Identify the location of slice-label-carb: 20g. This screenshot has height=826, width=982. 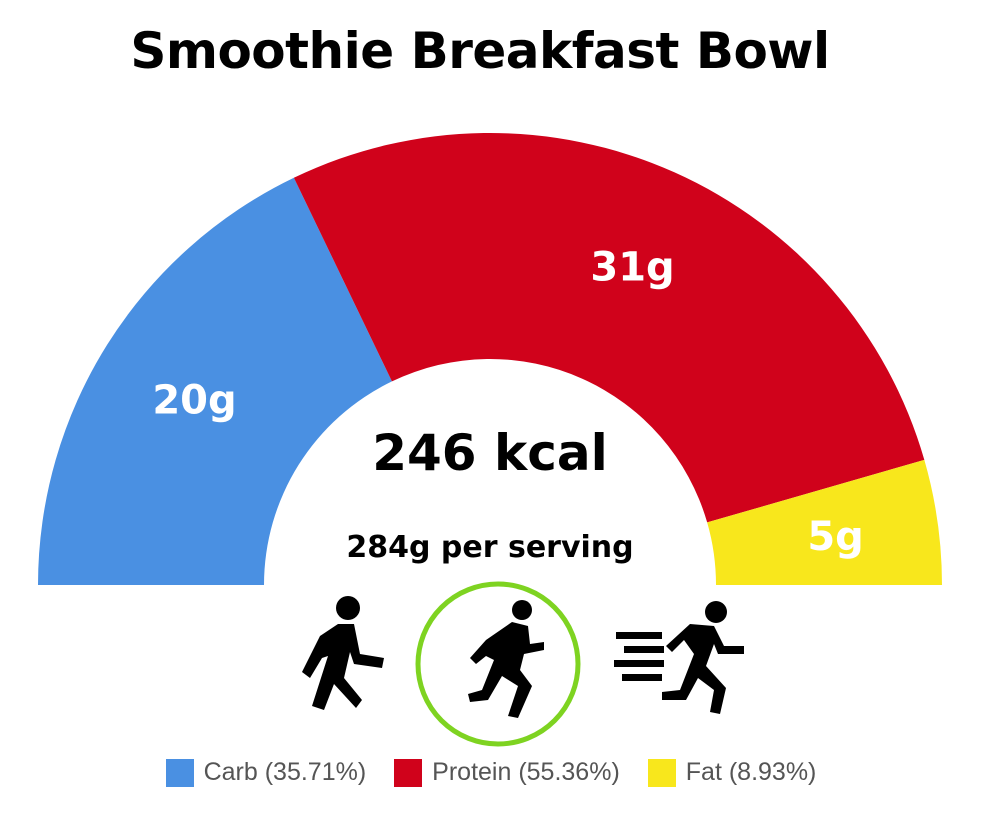
(194, 400).